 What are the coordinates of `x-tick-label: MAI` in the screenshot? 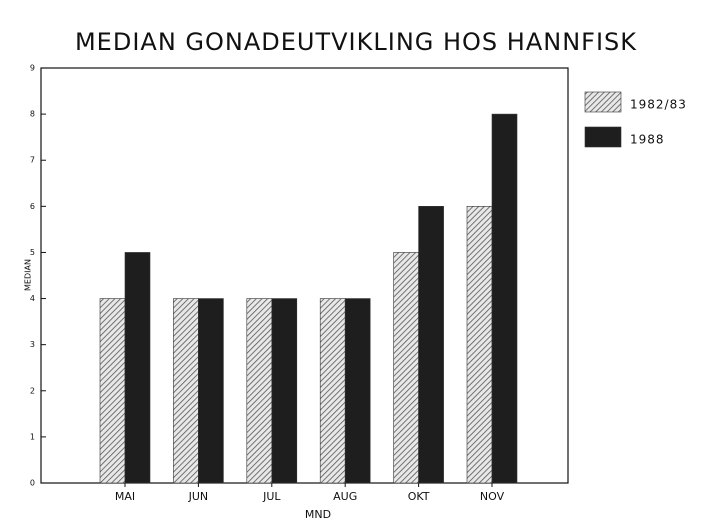 It's located at (125, 496).